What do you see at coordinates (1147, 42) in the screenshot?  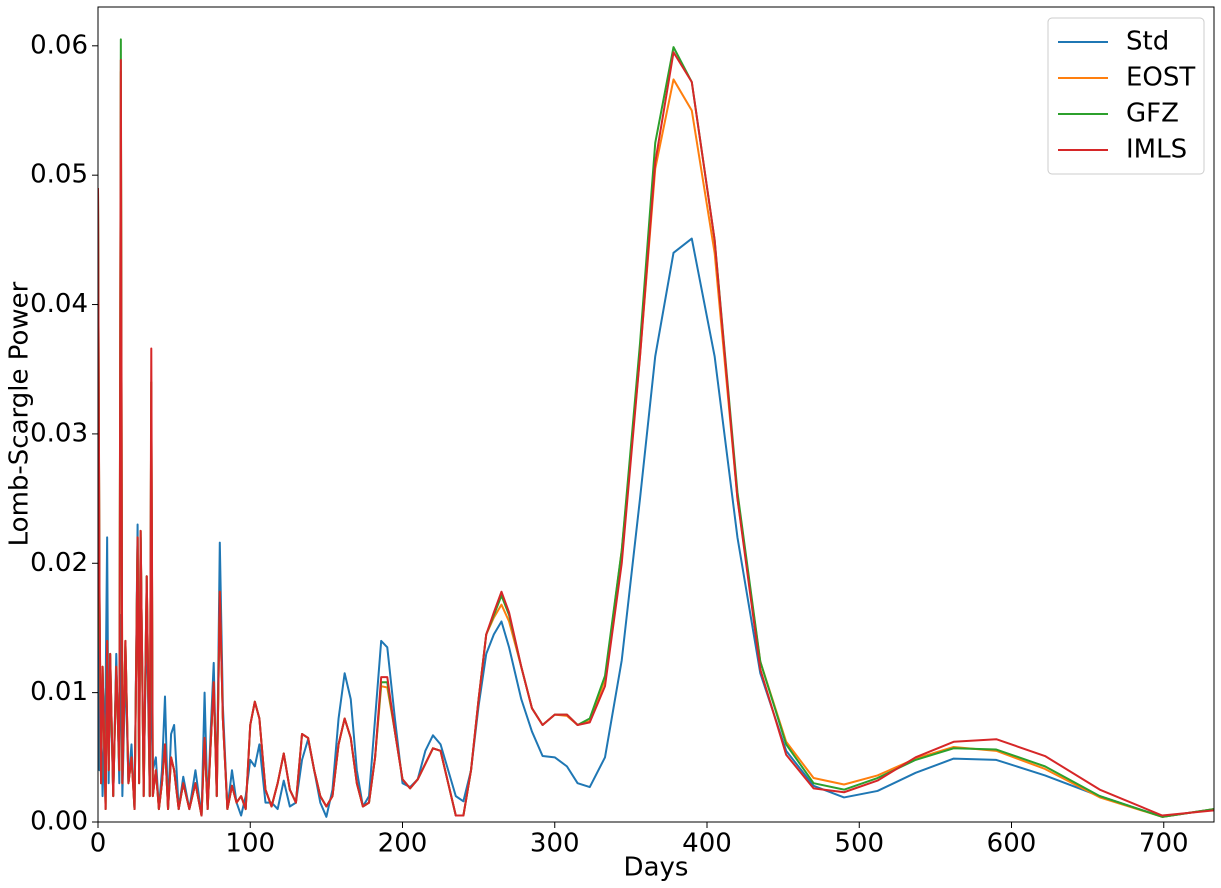 I see `legend-label: Std` at bounding box center [1147, 42].